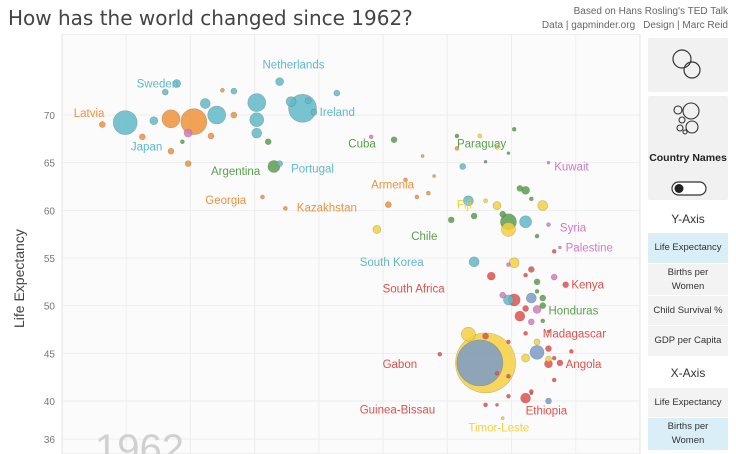 This screenshot has height=454, width=736. I want to click on bubble-size-control, so click(688, 65).